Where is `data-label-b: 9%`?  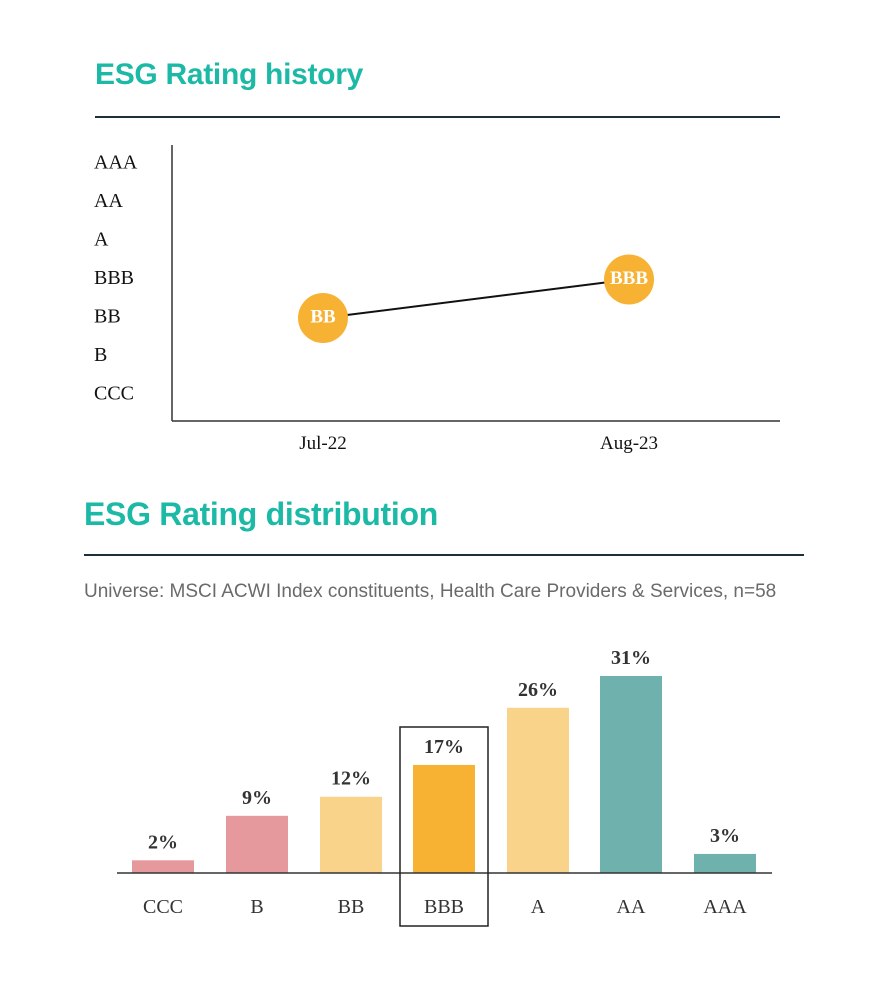
data-label-b: 9% is located at coordinates (257, 798).